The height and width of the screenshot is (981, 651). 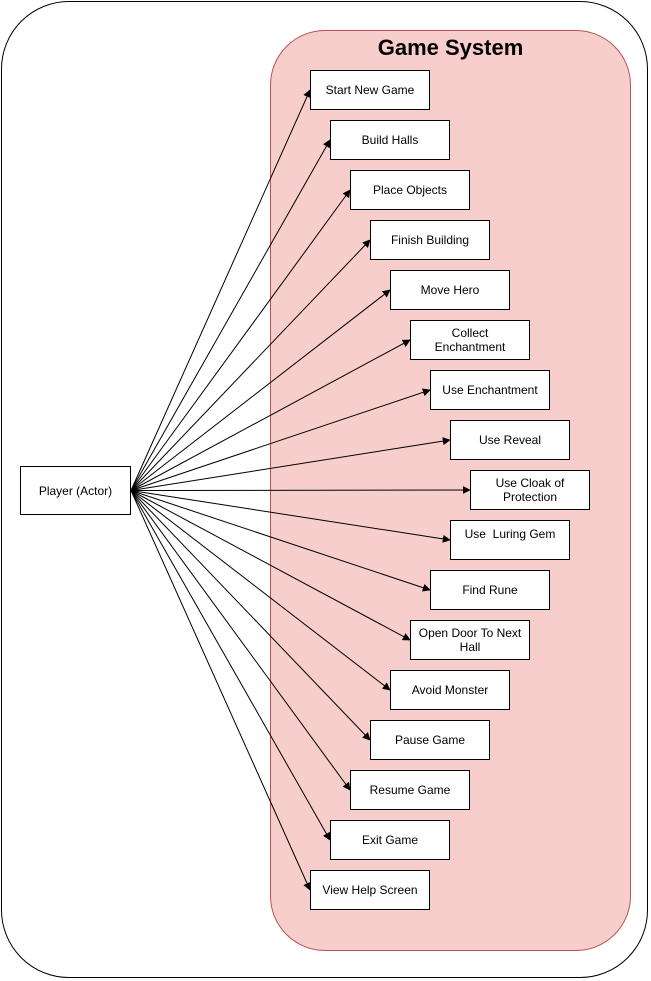 I want to click on use-case-label: Find Rune, so click(x=490, y=590).